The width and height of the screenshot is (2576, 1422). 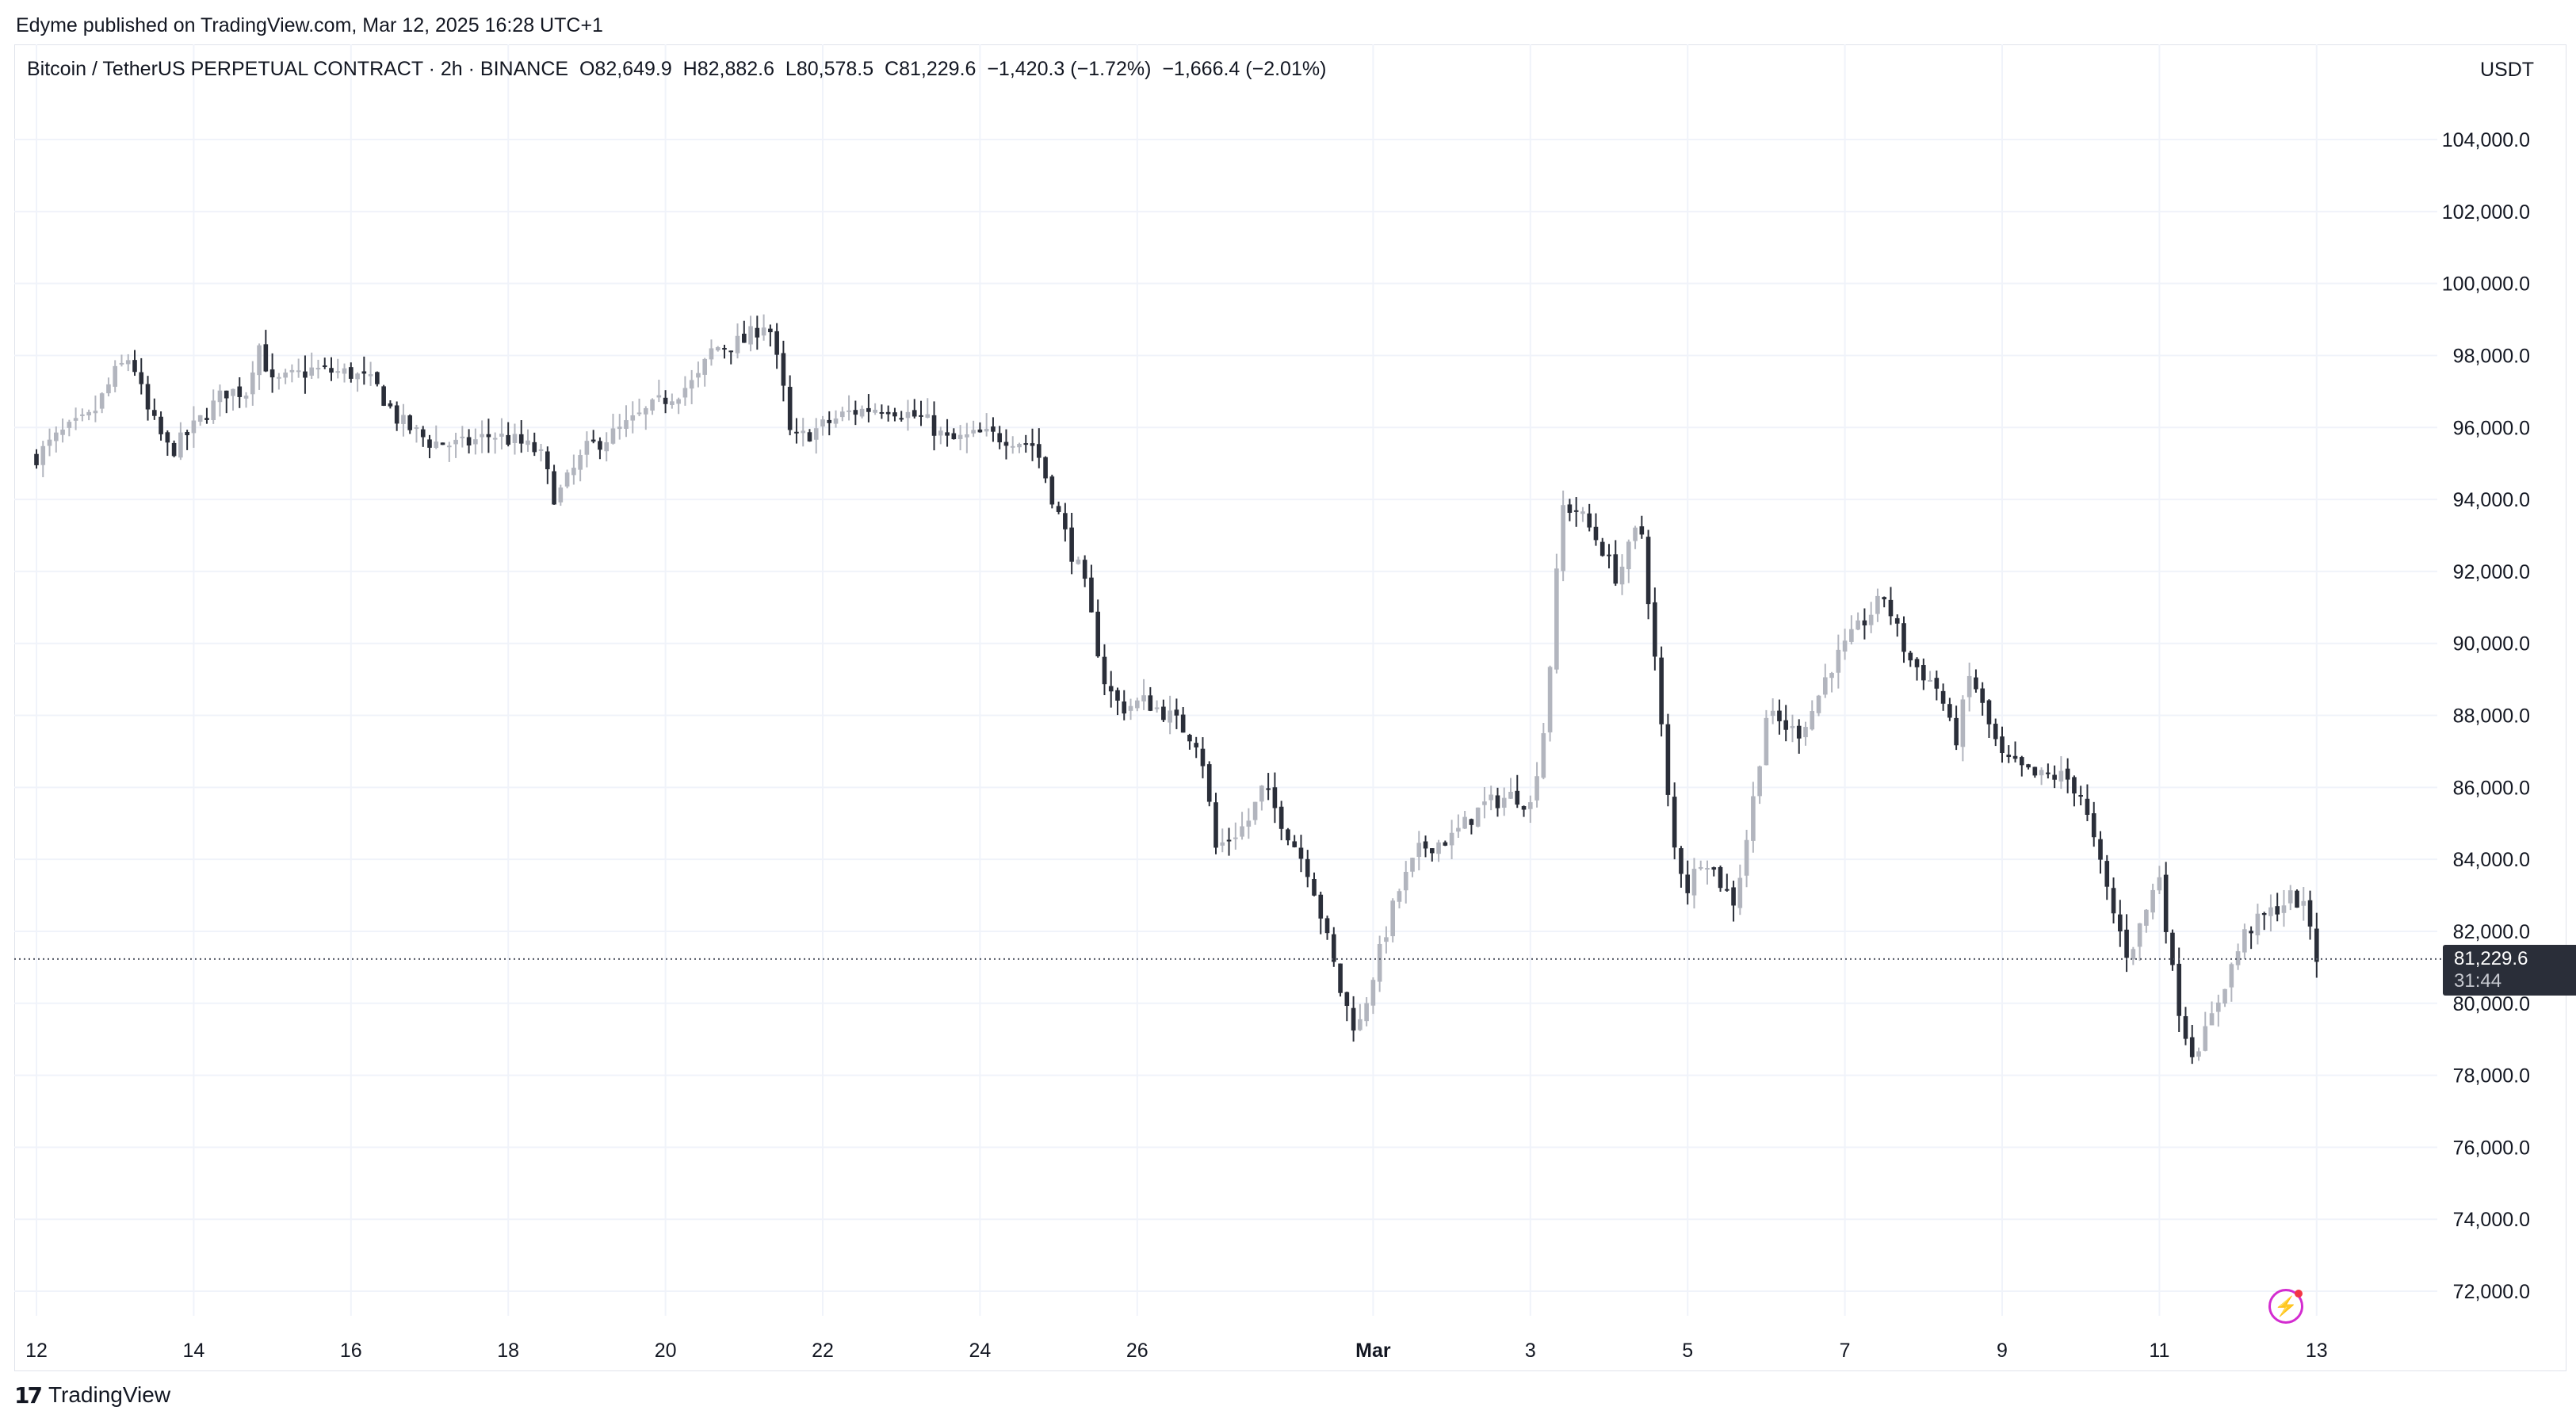 I want to click on price-tick-label: 102,000.0, so click(x=2486, y=212).